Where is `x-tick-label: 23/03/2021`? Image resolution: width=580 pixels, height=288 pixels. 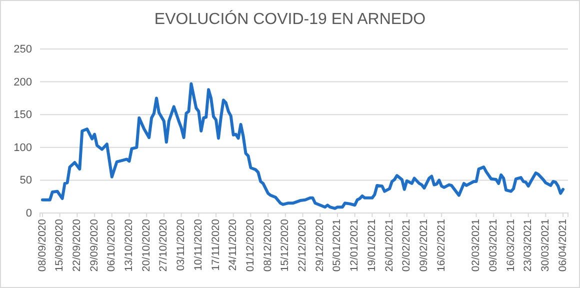
x-tick-label: 23/03/2021 is located at coordinates (528, 245).